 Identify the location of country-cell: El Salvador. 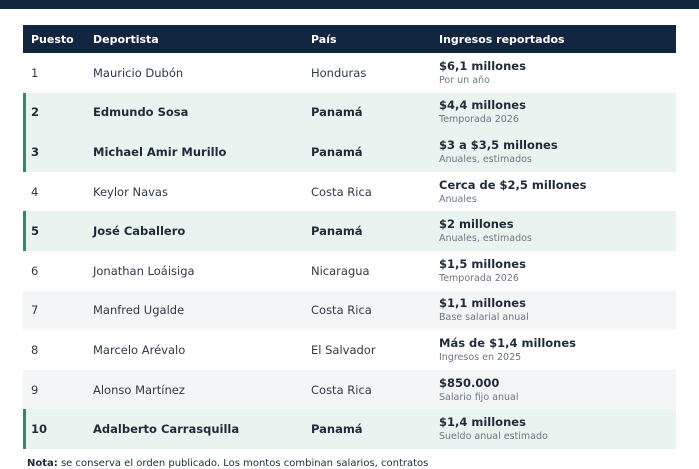
(343, 349).